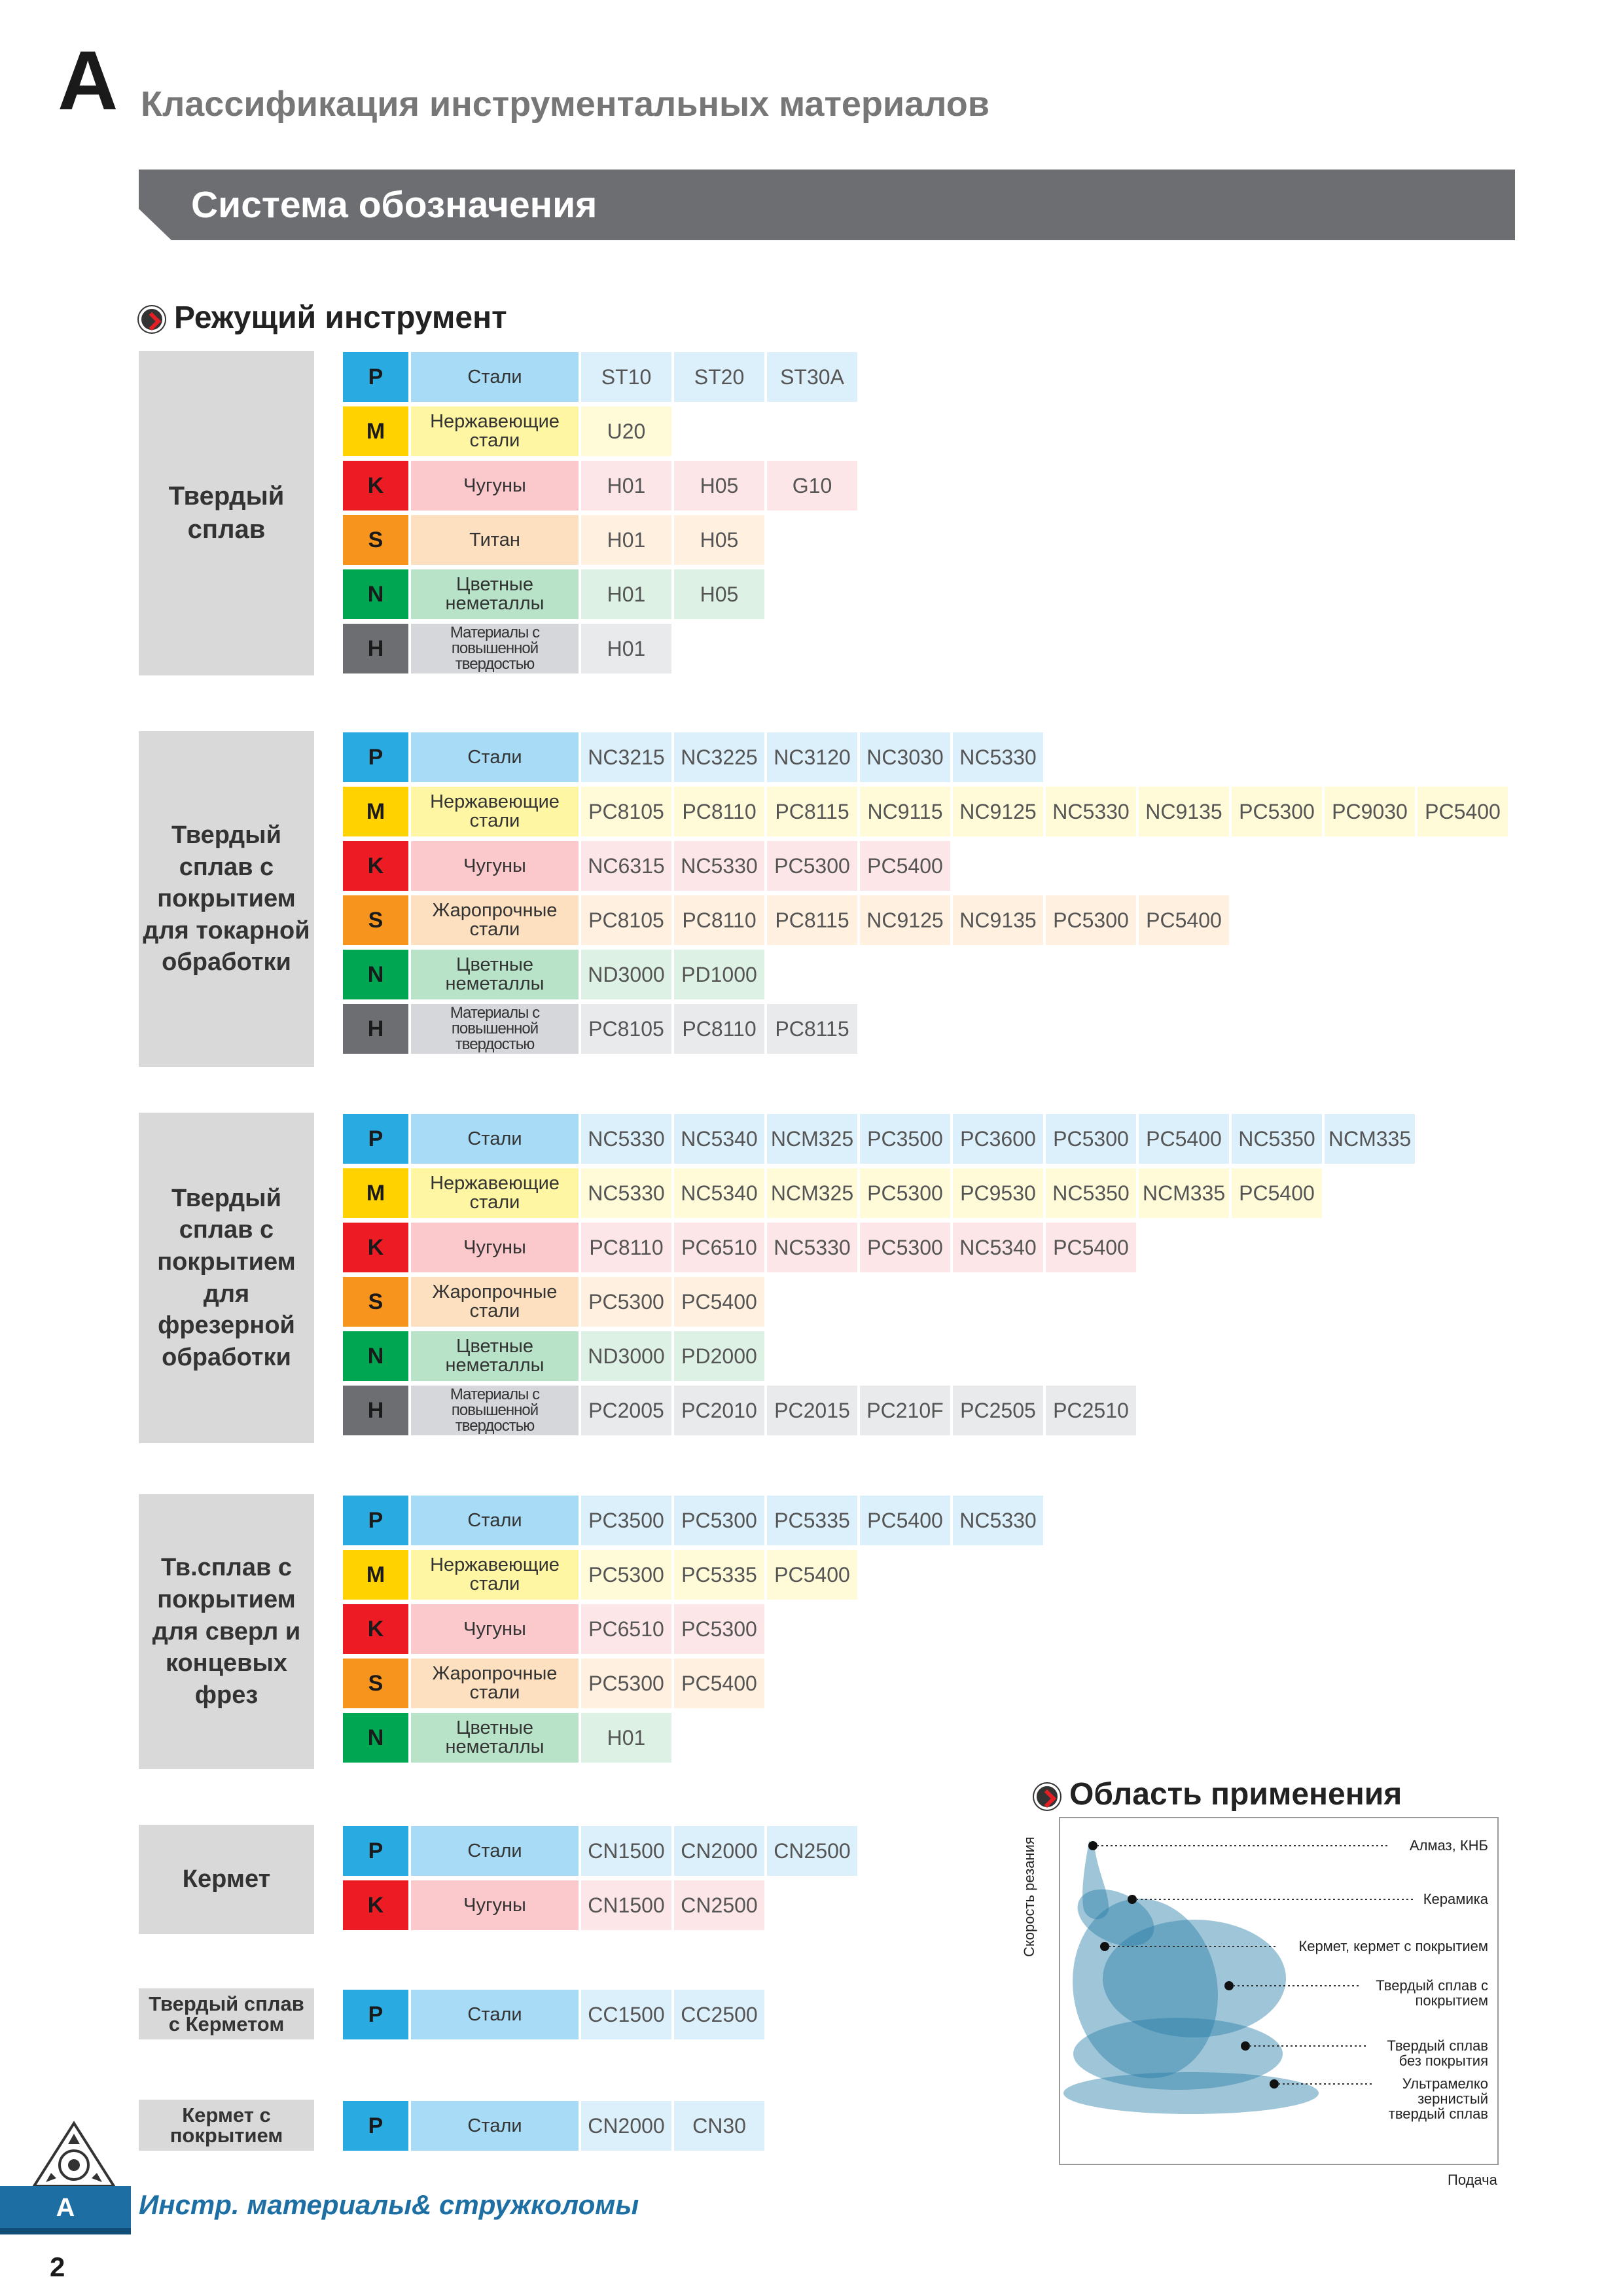 The image size is (1623, 2296). What do you see at coordinates (495, 1629) in the screenshot?
I see `material-label: Чугуны` at bounding box center [495, 1629].